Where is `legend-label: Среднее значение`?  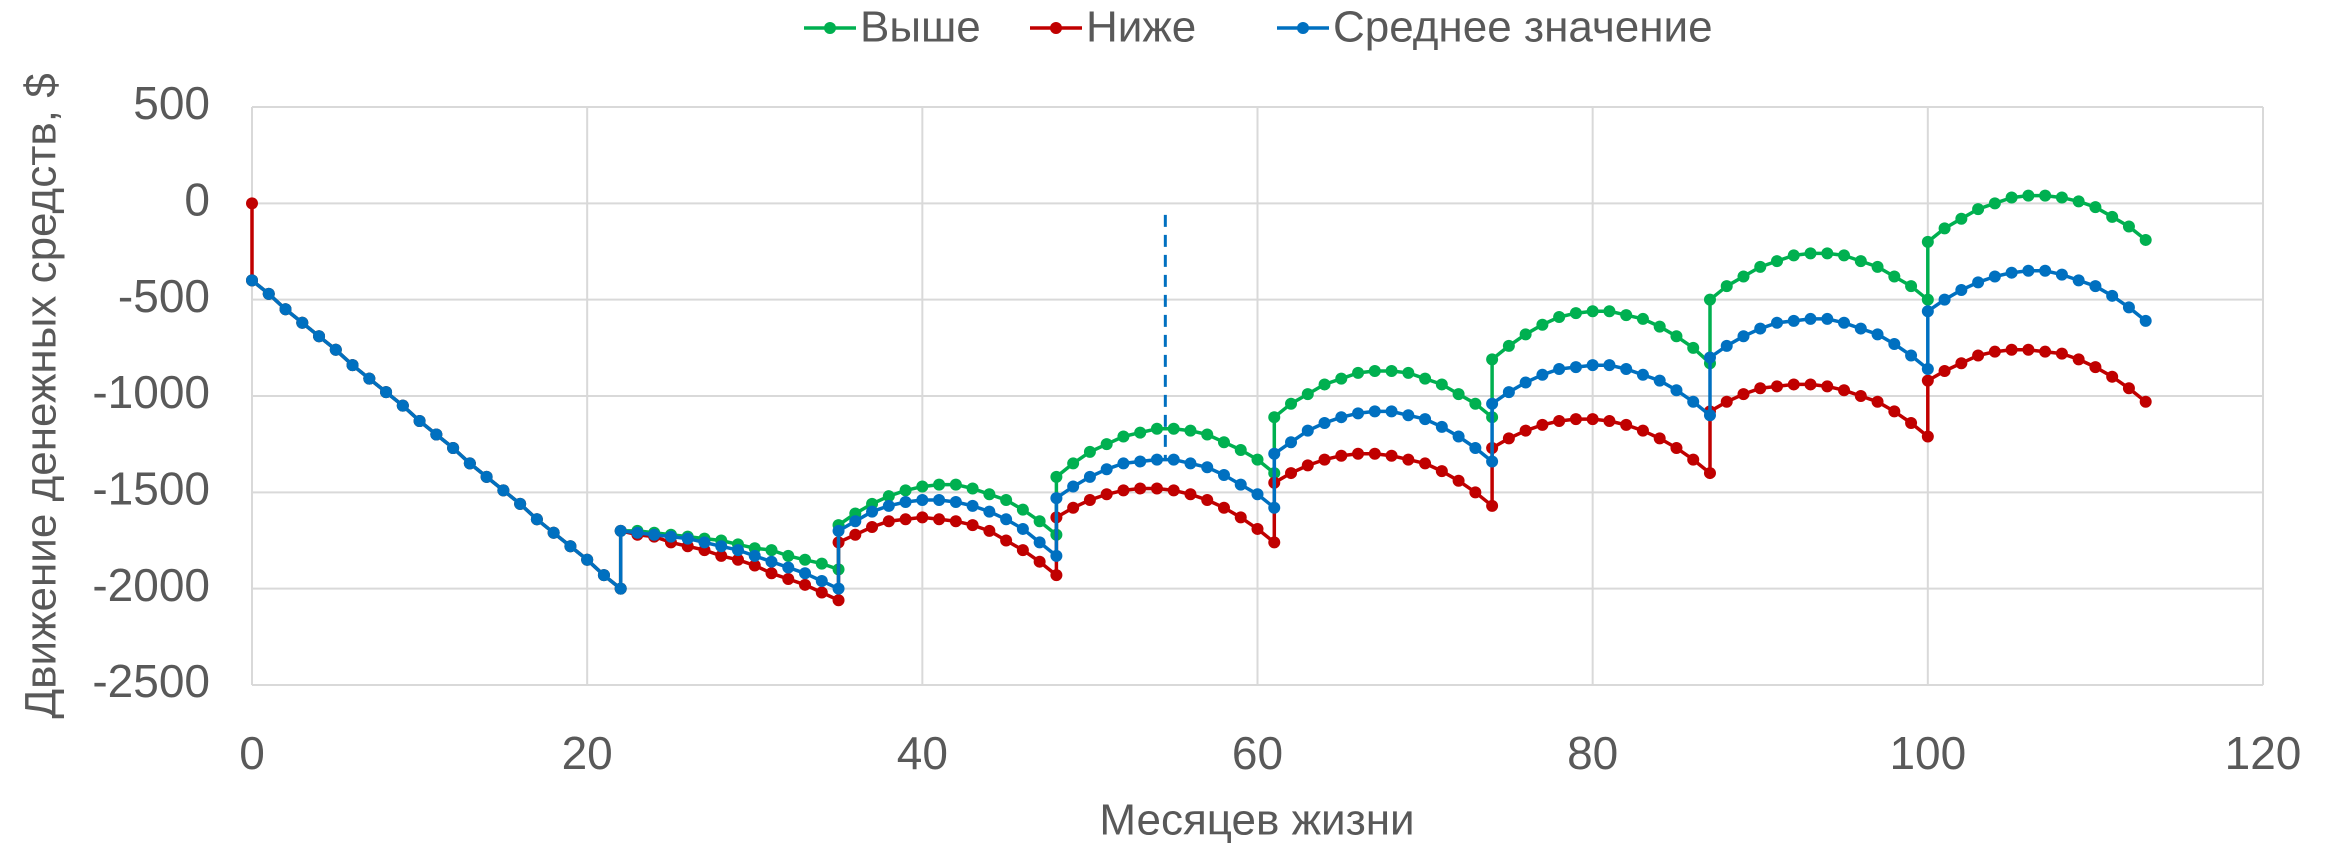
legend-label: Среднее значение is located at coordinates (1523, 27).